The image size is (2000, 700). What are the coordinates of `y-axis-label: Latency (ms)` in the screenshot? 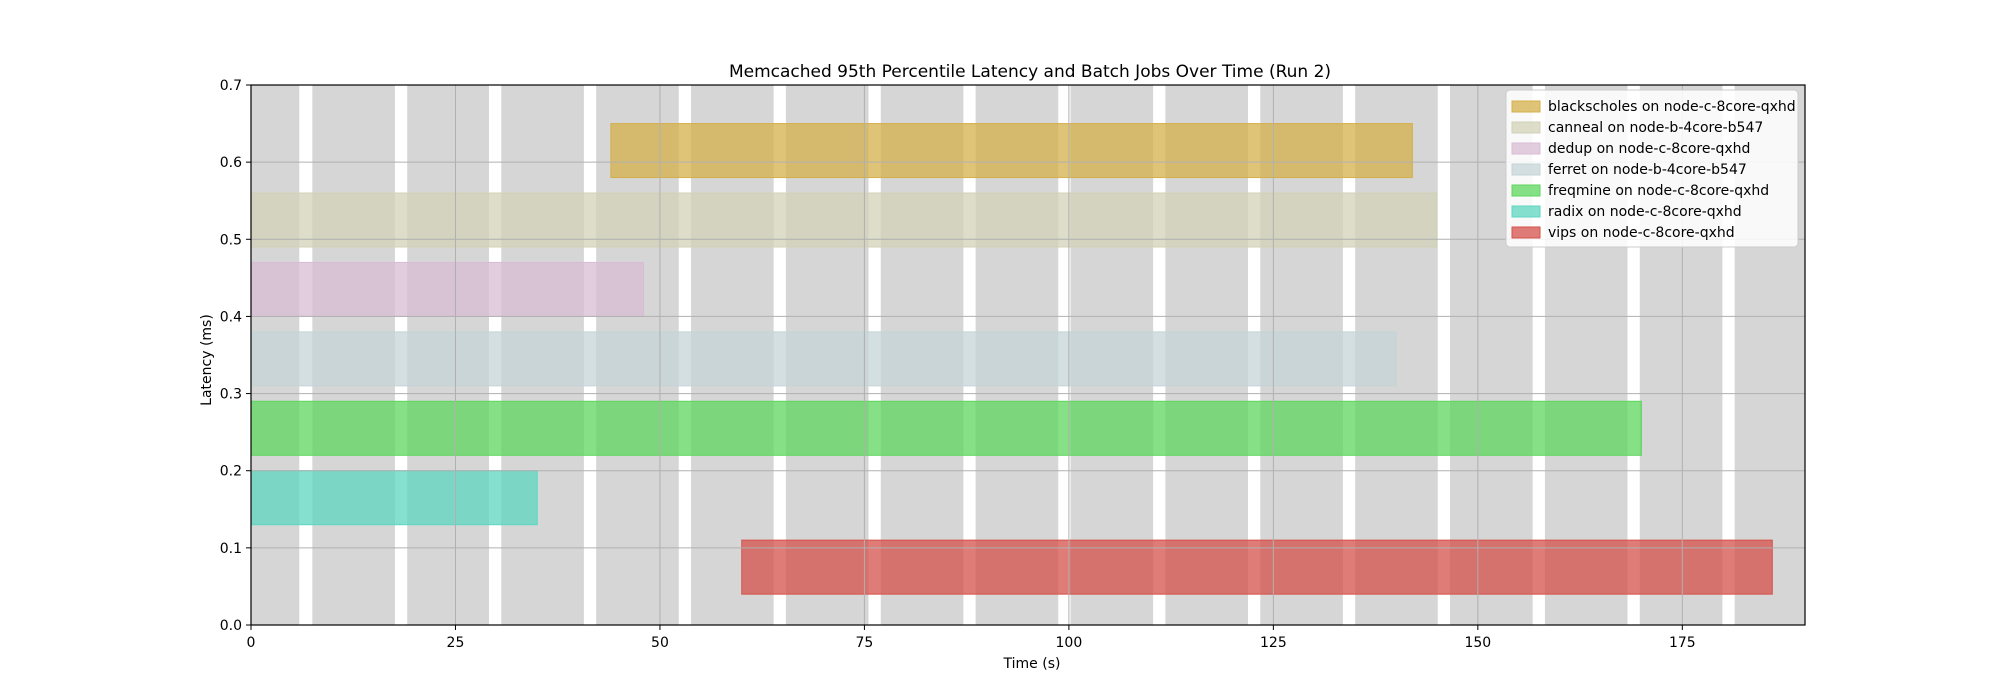 It's located at (207, 360).